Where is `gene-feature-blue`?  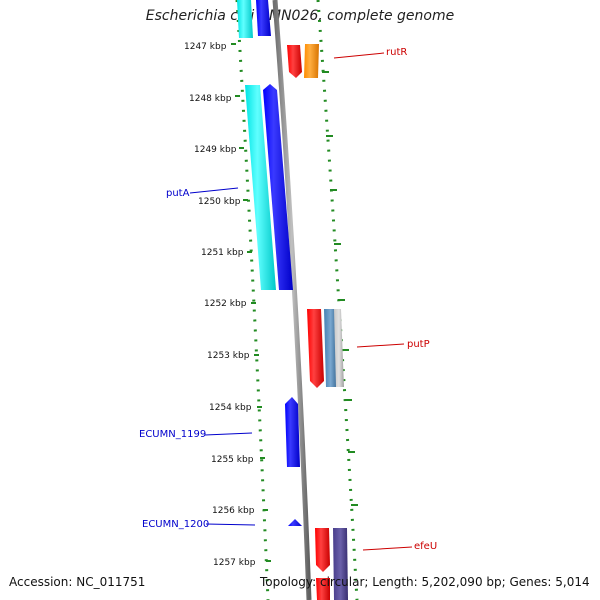 gene-feature-blue is located at coordinates (278, 187).